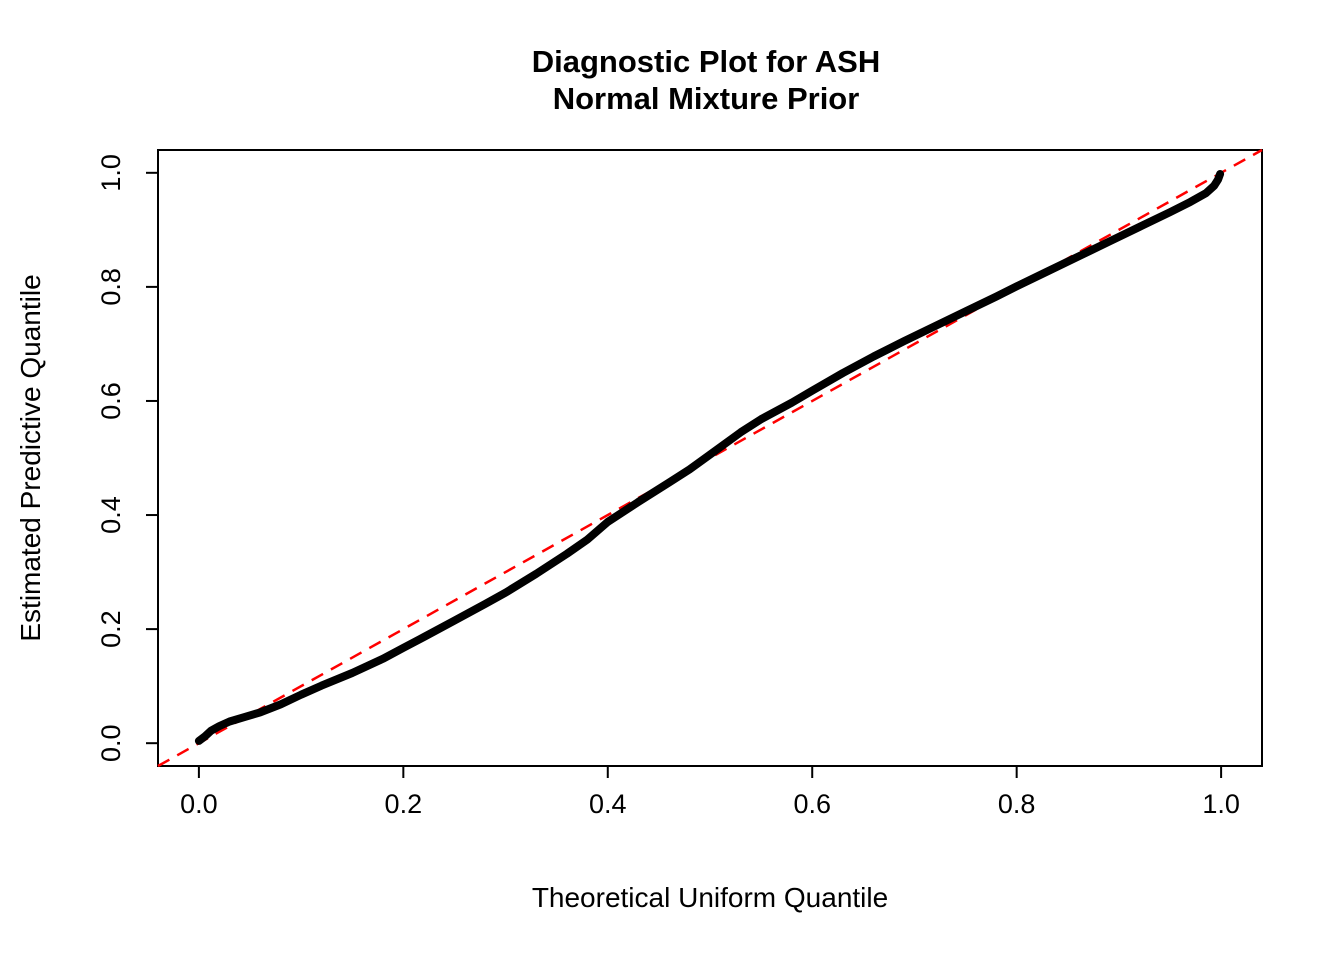 This screenshot has width=1344, height=960. I want to click on x-axis-tick-label: 0.6, so click(812, 804).